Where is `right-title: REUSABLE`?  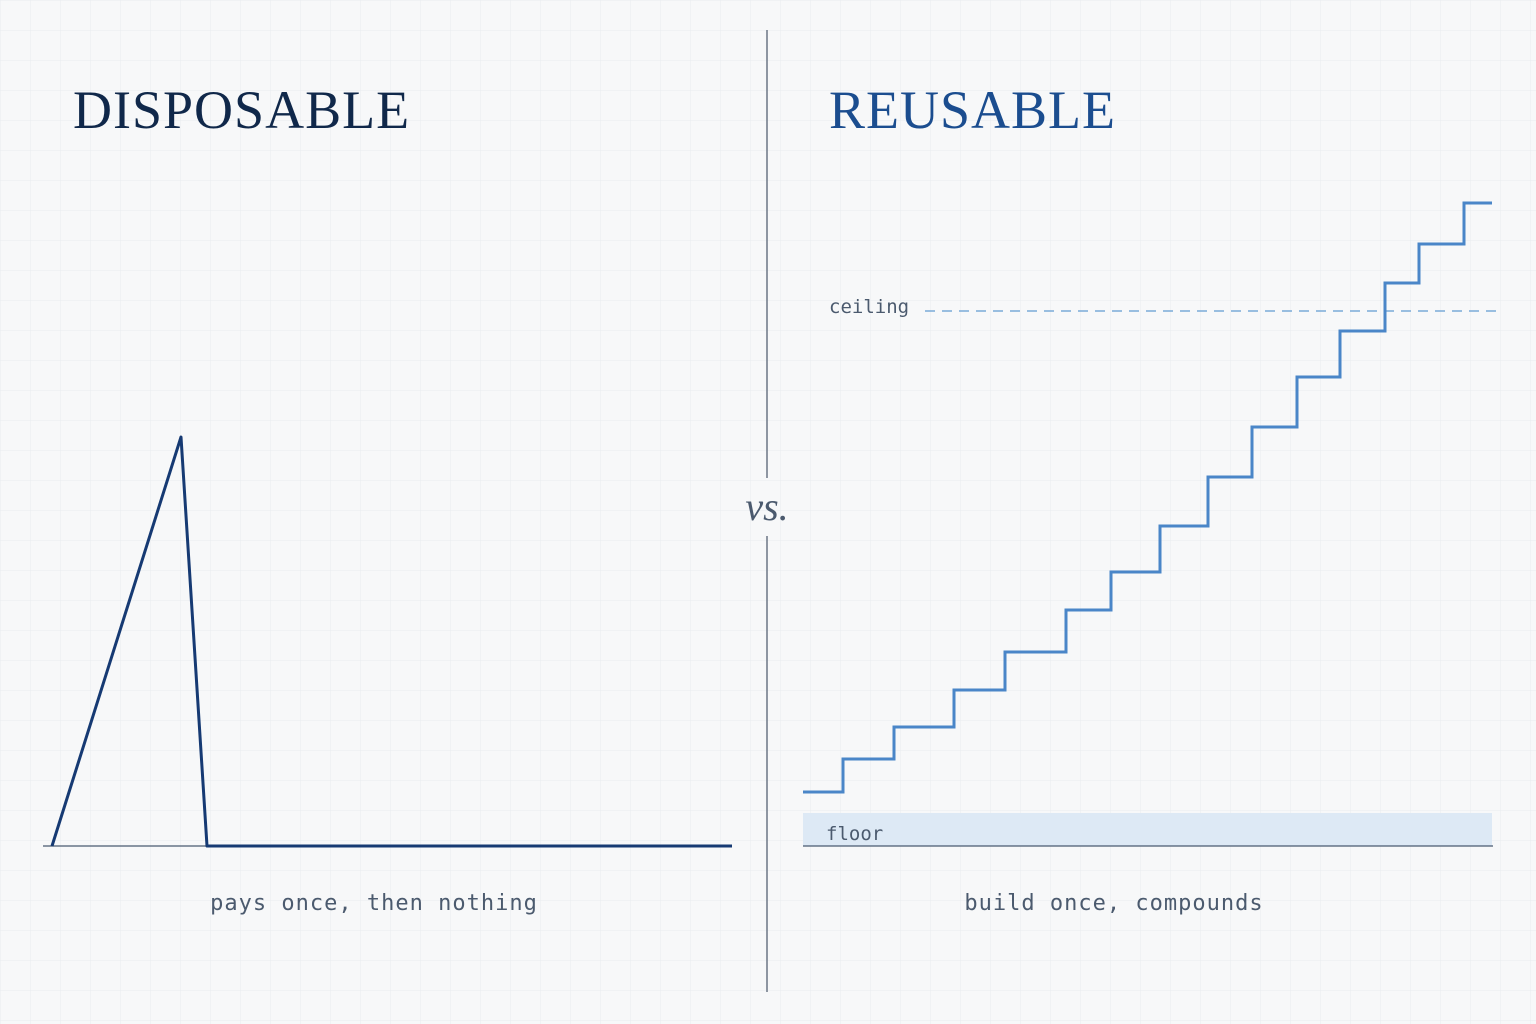 right-title: REUSABLE is located at coordinates (972, 110).